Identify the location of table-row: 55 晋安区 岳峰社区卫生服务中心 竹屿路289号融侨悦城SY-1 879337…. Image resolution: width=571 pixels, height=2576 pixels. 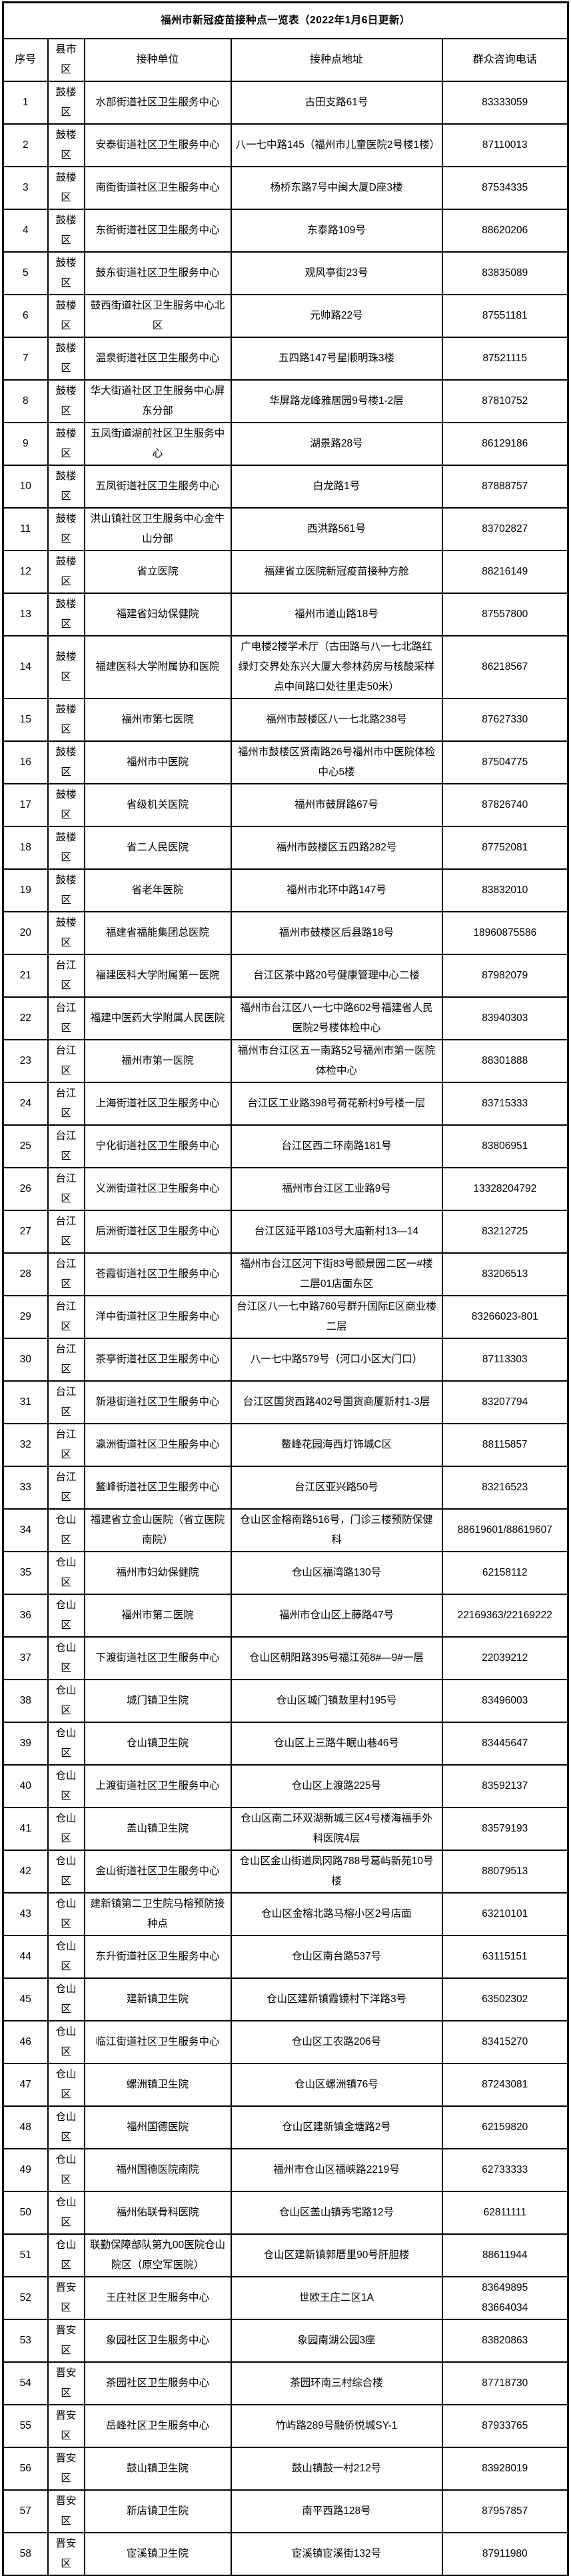
(285, 2426).